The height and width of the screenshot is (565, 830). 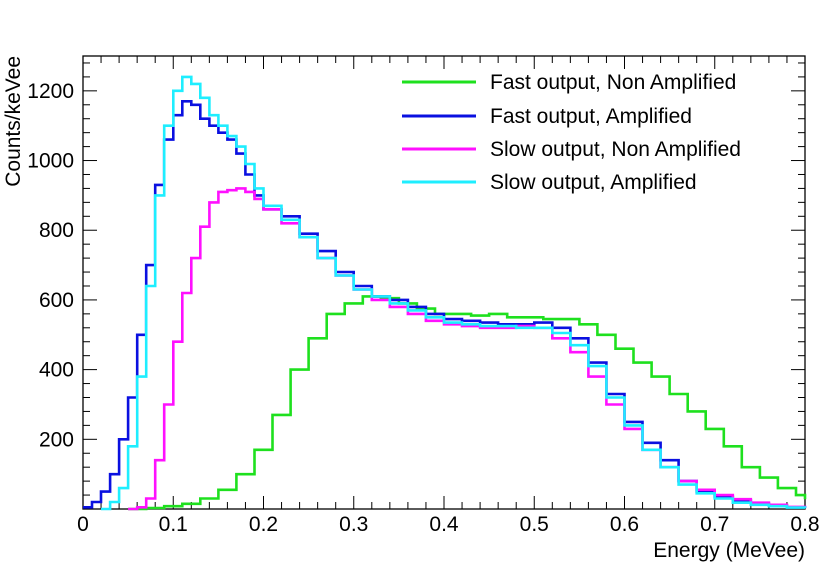 What do you see at coordinates (591, 116) in the screenshot?
I see `legend-label-1: Fast output, Amplified` at bounding box center [591, 116].